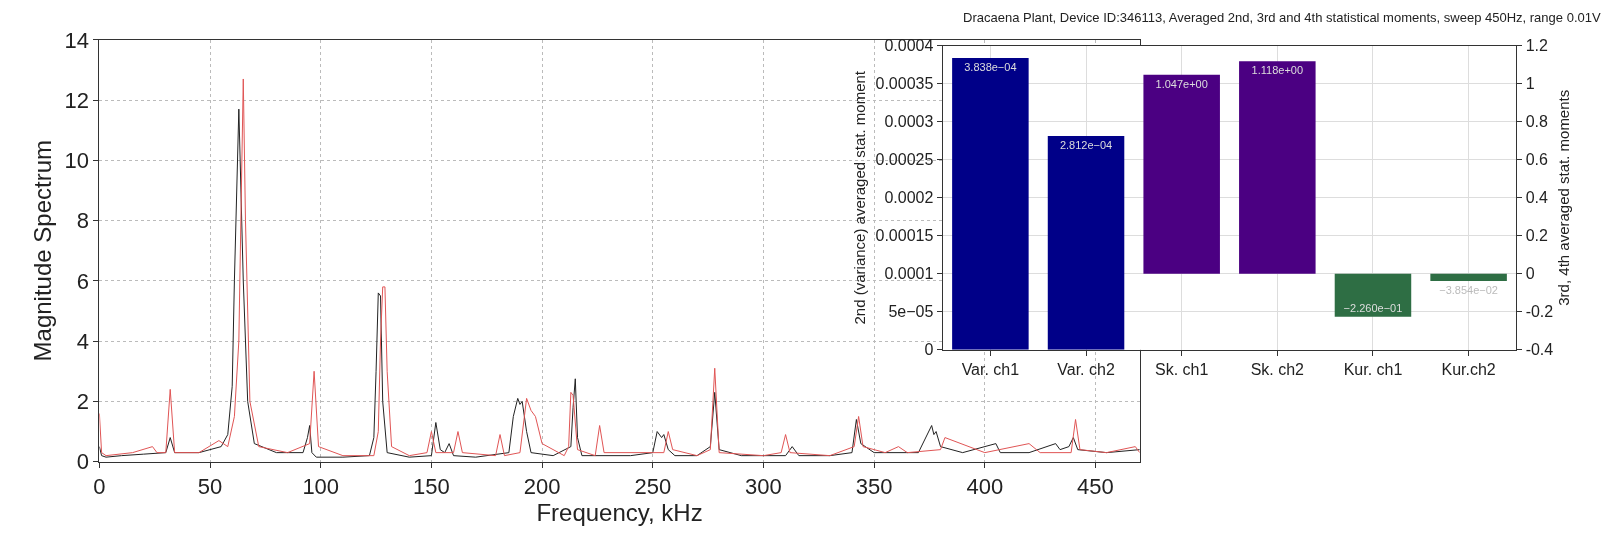 The height and width of the screenshot is (547, 1603). What do you see at coordinates (1282, 17) in the screenshot?
I see `chart-title: Dracaena Plant, Device ID:346113, Averaged 2nd, 3rd and 4th statistical moments, sweep 450Hz, range 0.01V` at bounding box center [1282, 17].